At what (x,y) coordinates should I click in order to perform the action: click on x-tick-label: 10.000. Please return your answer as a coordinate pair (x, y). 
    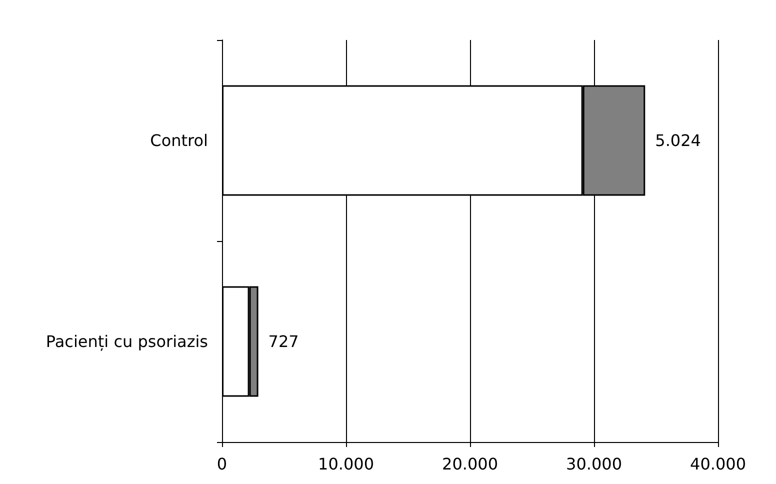
    Looking at the image, I should click on (346, 464).